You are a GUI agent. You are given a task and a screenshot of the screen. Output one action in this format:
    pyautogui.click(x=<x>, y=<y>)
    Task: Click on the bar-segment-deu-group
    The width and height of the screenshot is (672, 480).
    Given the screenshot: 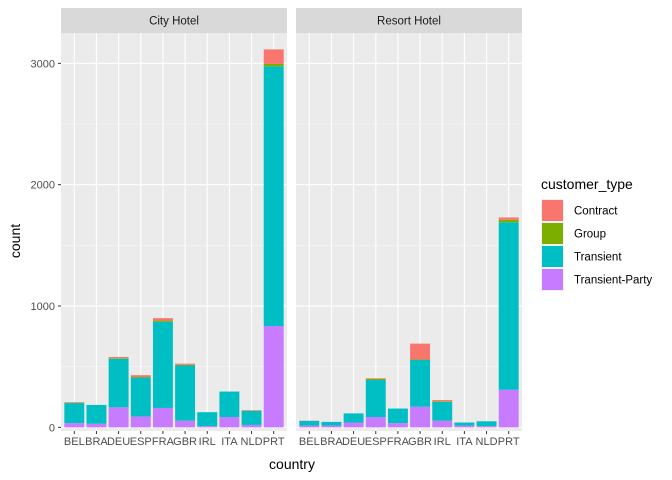 What is the action you would take?
    pyautogui.click(x=118, y=358)
    